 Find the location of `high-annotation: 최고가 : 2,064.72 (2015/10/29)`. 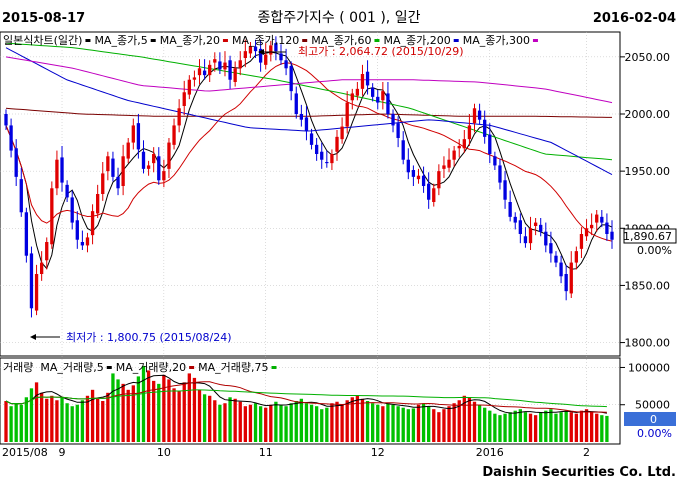

high-annotation: 최고가 : 2,064.72 (2015/10/29) is located at coordinates (381, 51).